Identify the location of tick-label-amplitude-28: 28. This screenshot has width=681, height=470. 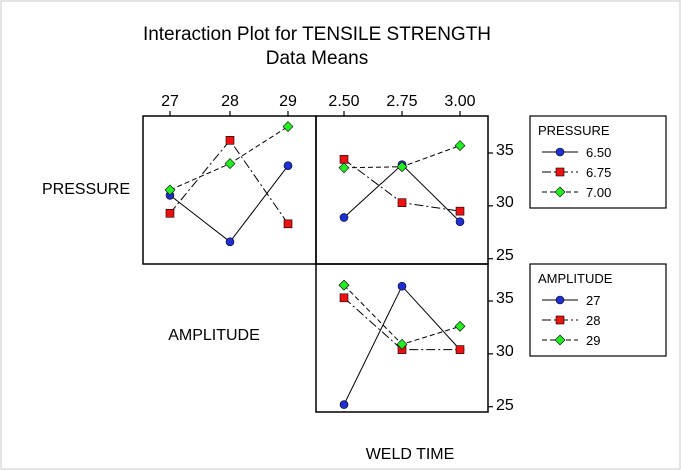
(230, 101).